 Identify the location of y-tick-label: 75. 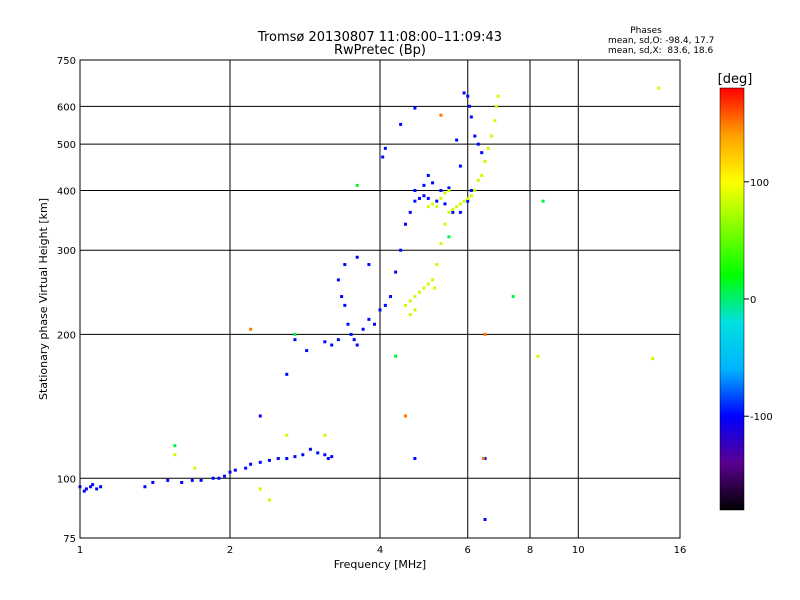
(69, 539).